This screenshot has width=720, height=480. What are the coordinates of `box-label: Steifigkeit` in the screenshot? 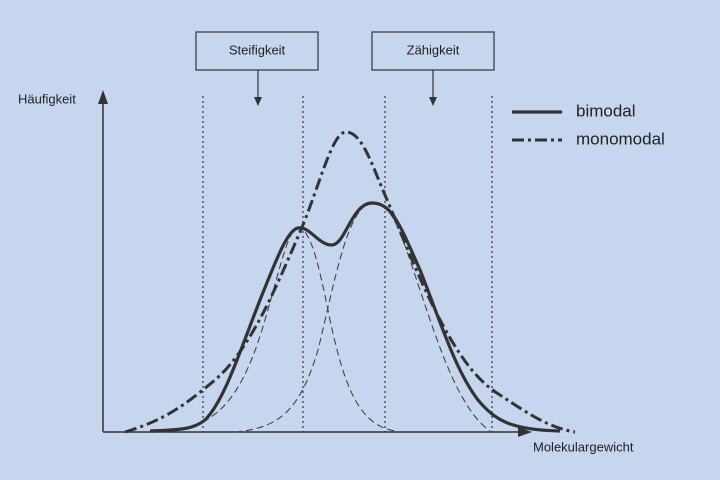 It's located at (257, 49).